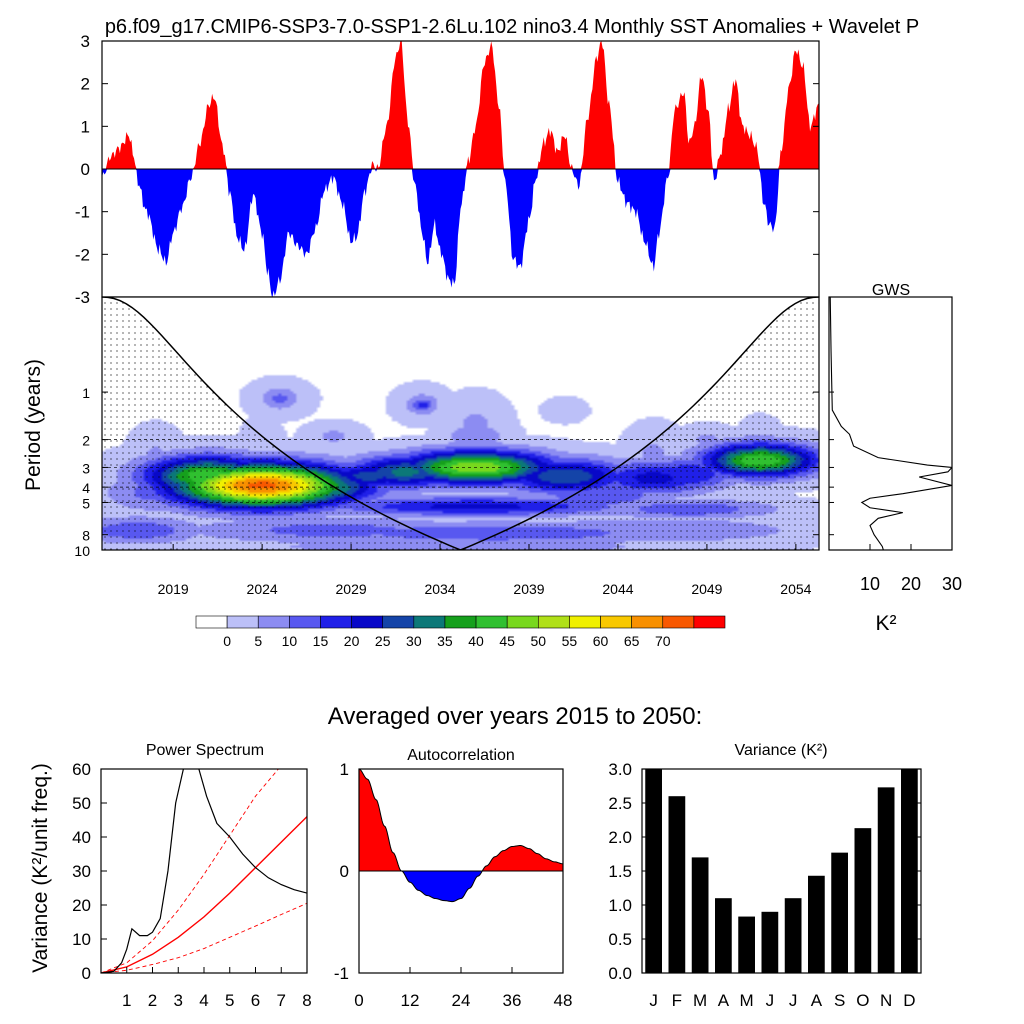 The height and width of the screenshot is (1024, 1024). Describe the element at coordinates (152, 1000) in the screenshot. I see `power-spectrum-x-tick-label: 2` at that location.